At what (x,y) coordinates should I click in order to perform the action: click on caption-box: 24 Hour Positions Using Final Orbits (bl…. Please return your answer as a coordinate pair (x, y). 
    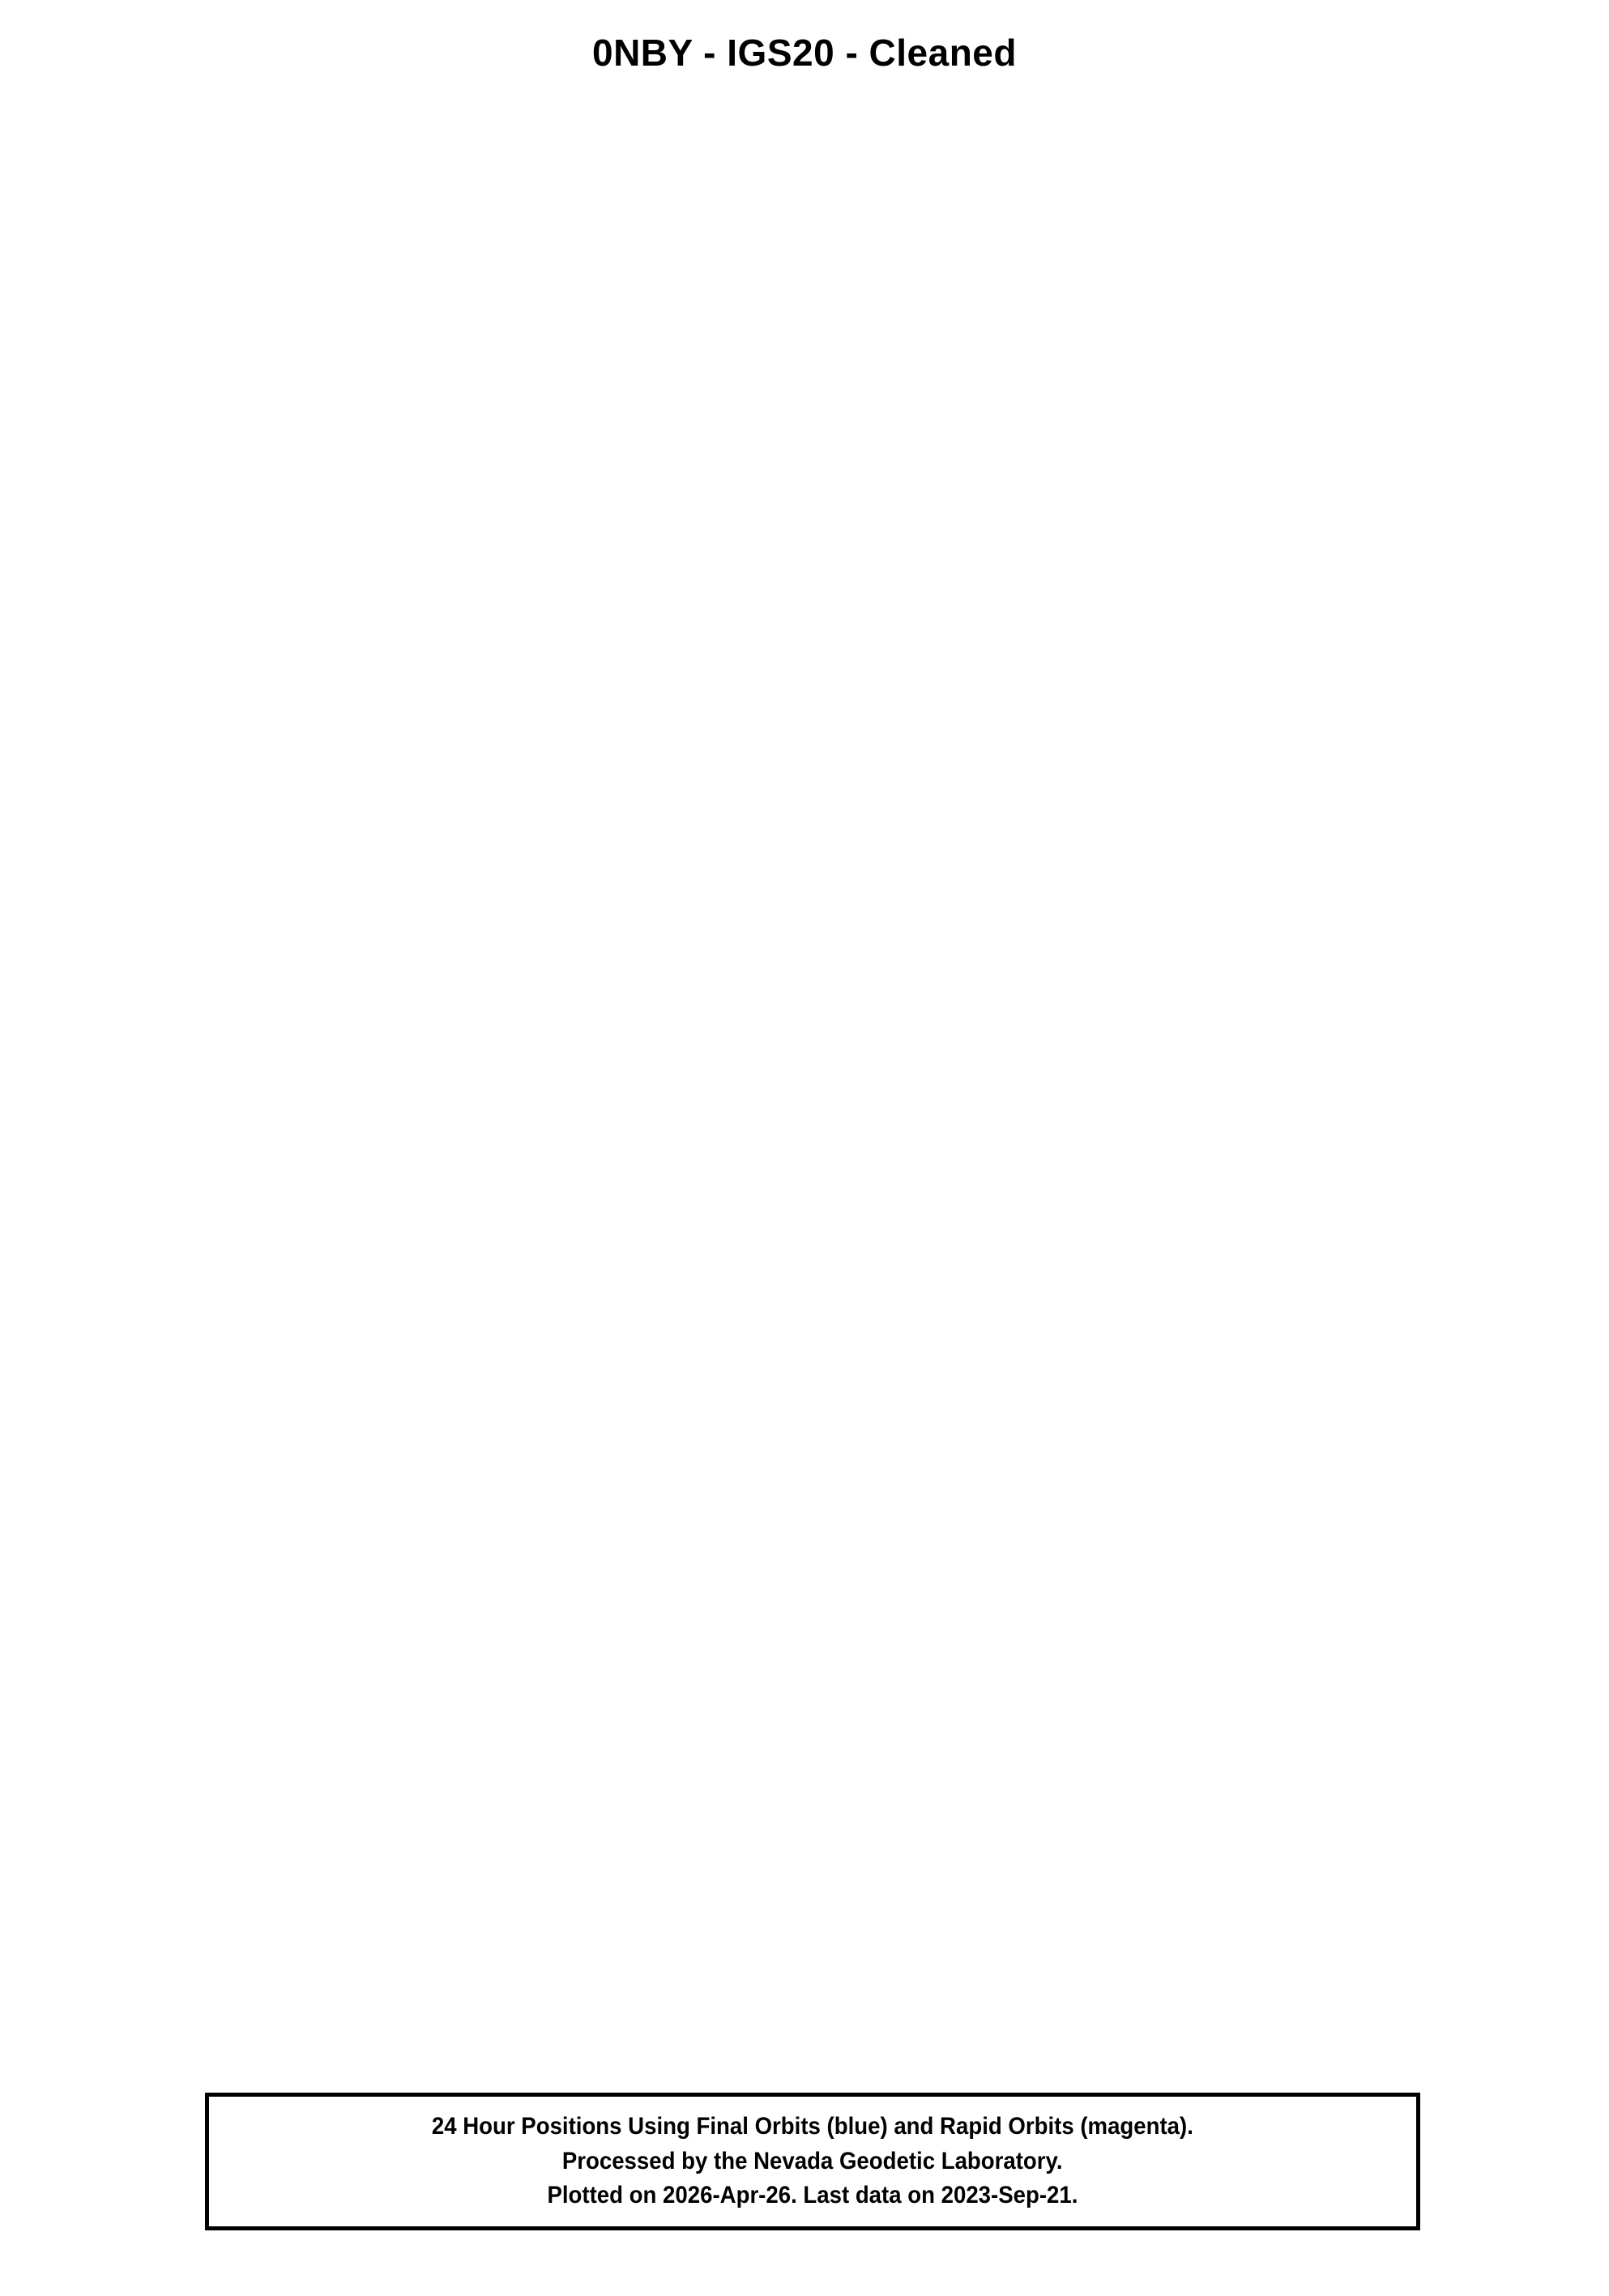
    Looking at the image, I should click on (812, 2161).